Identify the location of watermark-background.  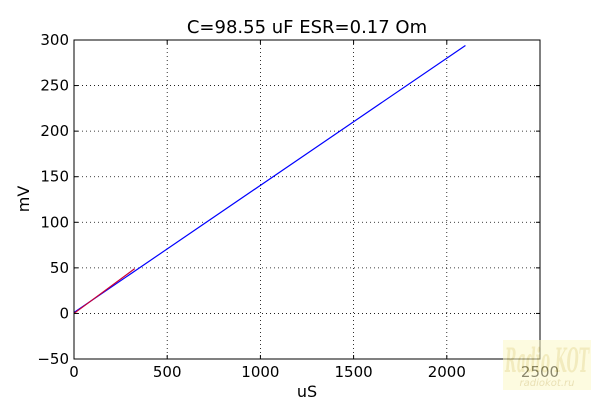
(547, 365).